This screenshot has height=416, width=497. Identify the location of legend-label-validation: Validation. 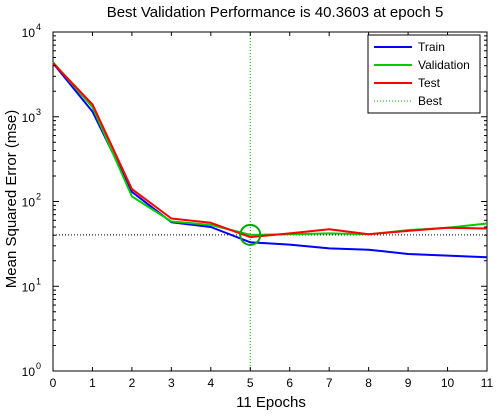
(444, 65).